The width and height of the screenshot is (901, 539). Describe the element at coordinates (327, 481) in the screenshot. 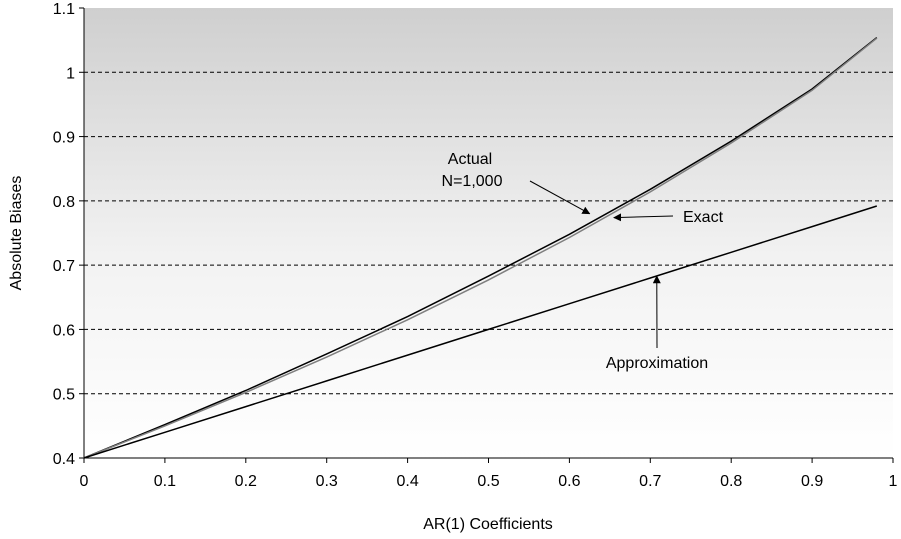

I see `x-tick-label: 0.3` at that location.